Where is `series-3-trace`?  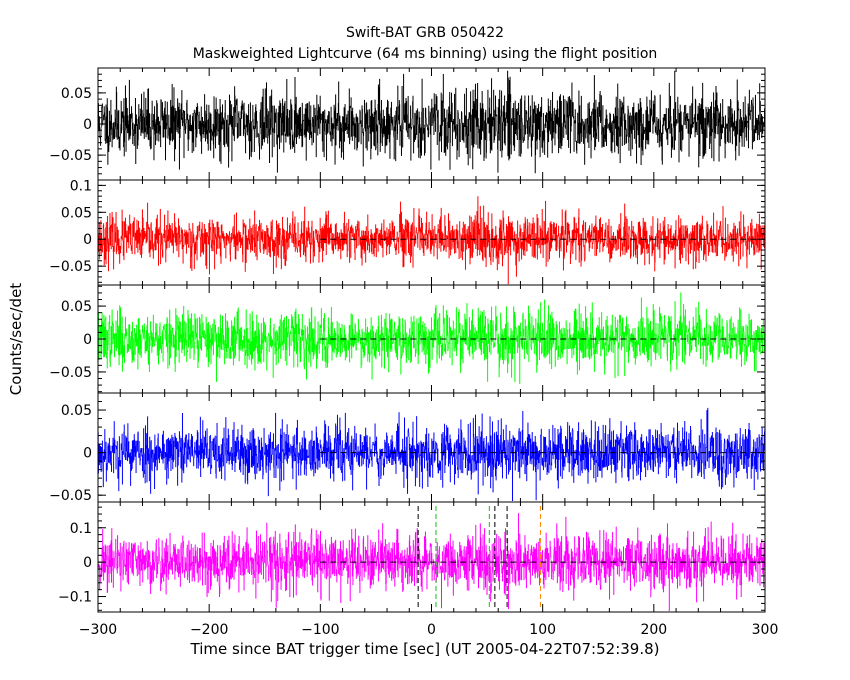
series-3-trace is located at coordinates (431, 454).